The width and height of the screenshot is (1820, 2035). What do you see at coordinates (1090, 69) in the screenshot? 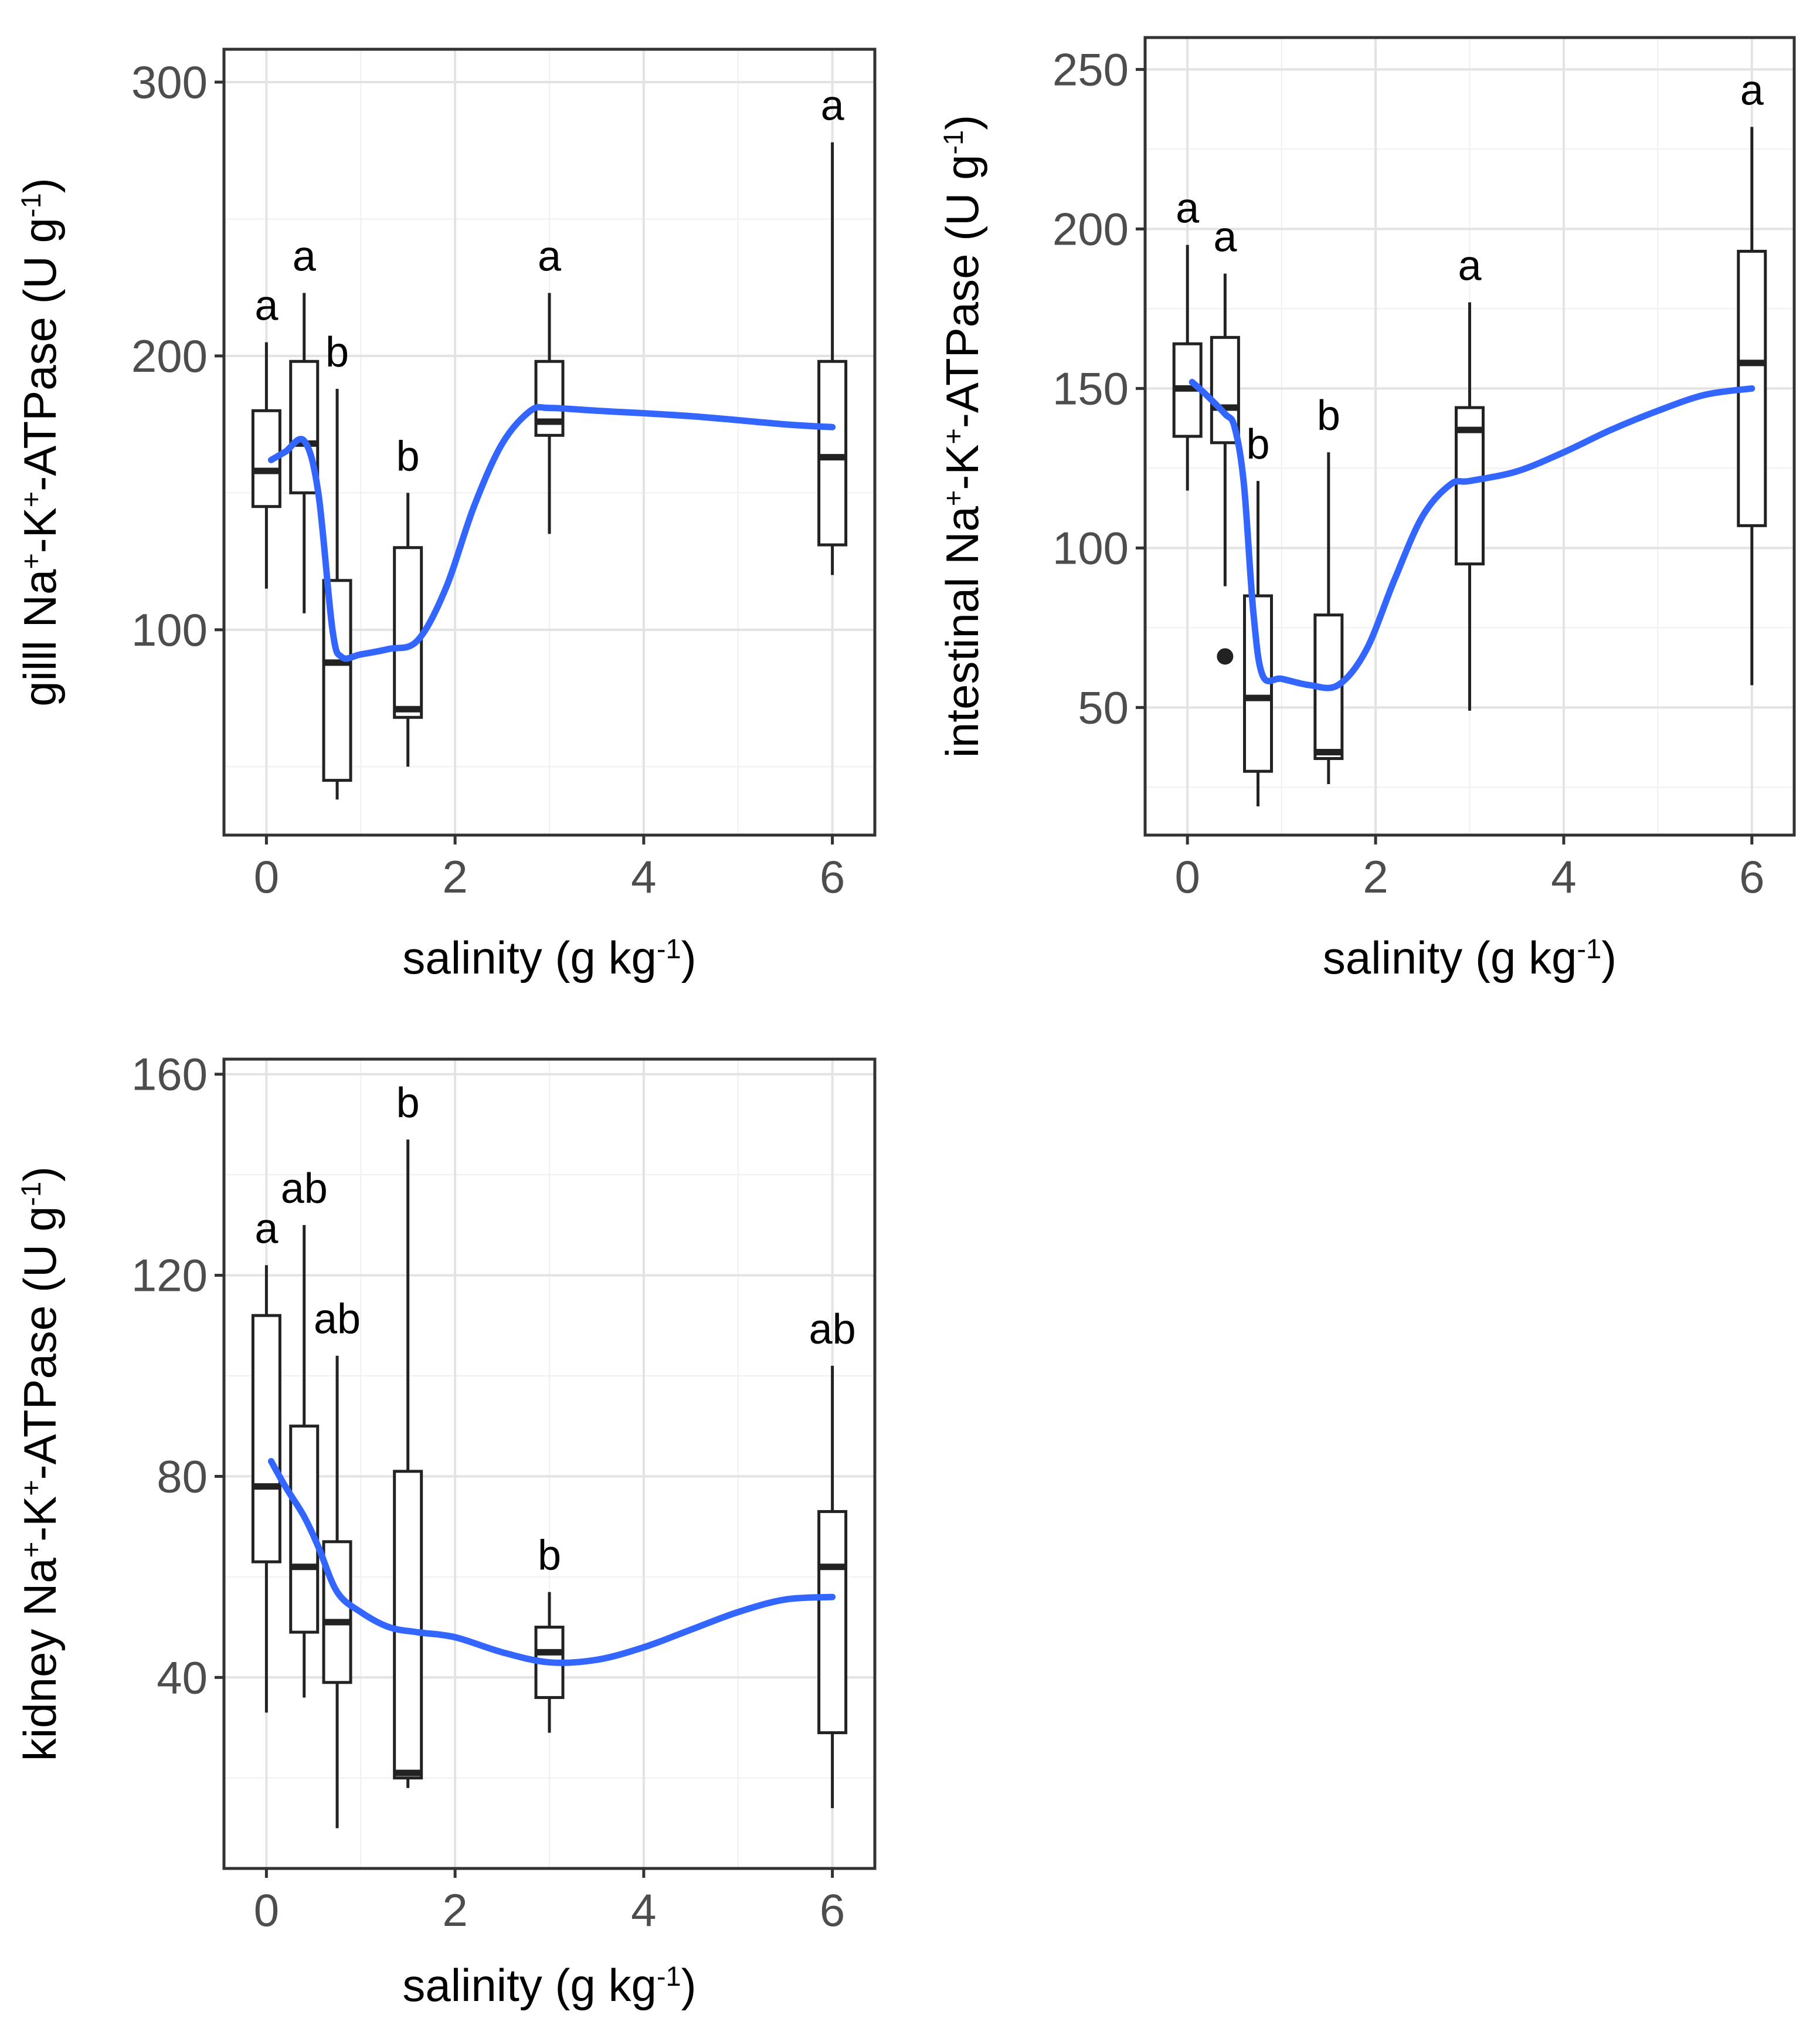
I see `y-tick-label: 250` at bounding box center [1090, 69].